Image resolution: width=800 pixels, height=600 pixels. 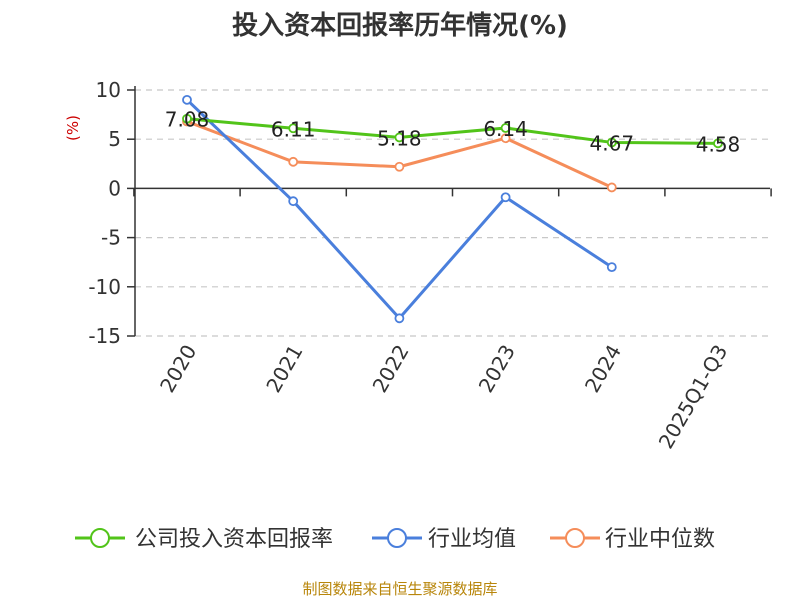 I want to click on data-label: 6.14, so click(x=505, y=129).